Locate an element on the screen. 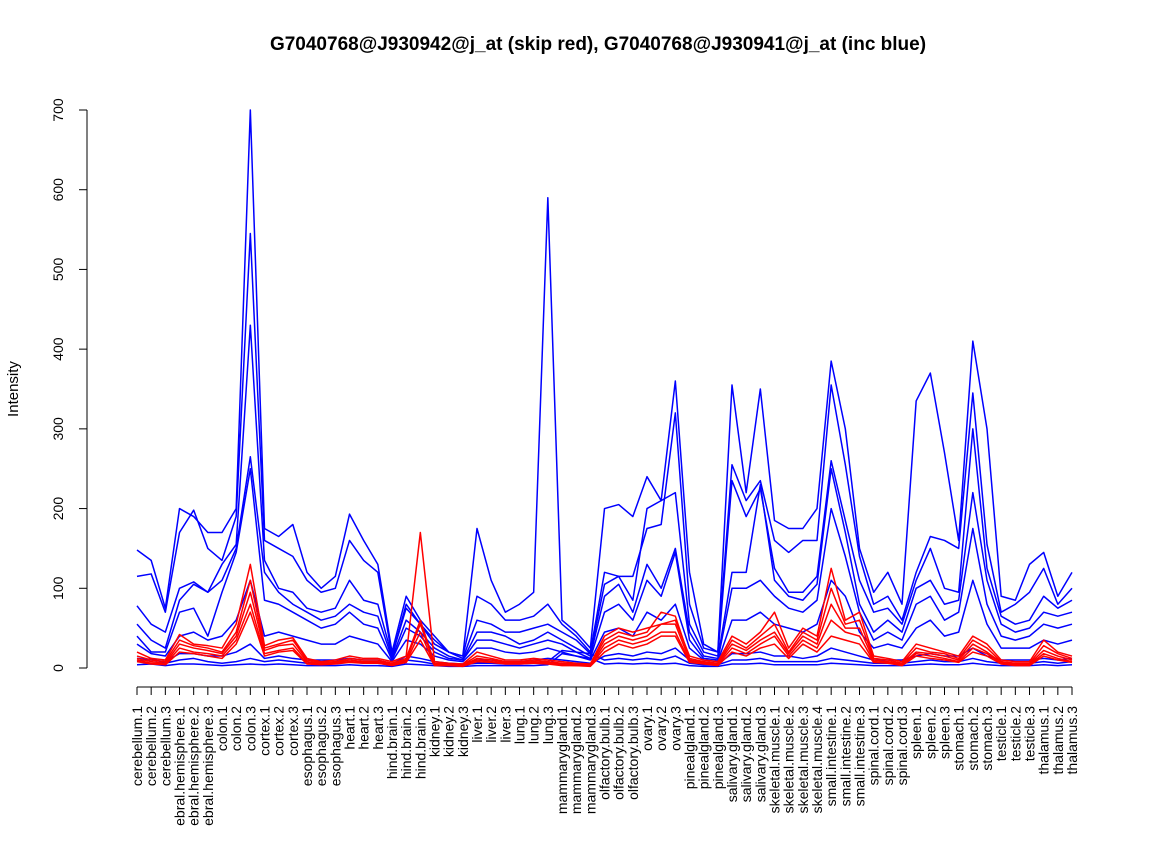 Image resolution: width=1152 pixels, height=864 pixels. y-tick-label: 700 is located at coordinates (58, 110).